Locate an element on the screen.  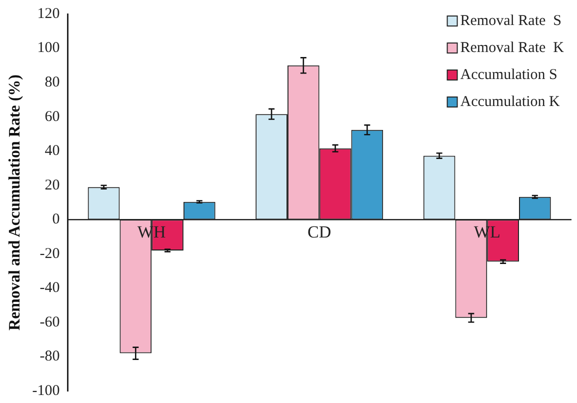
y-tick-label: -80 is located at coordinates (50, 356).